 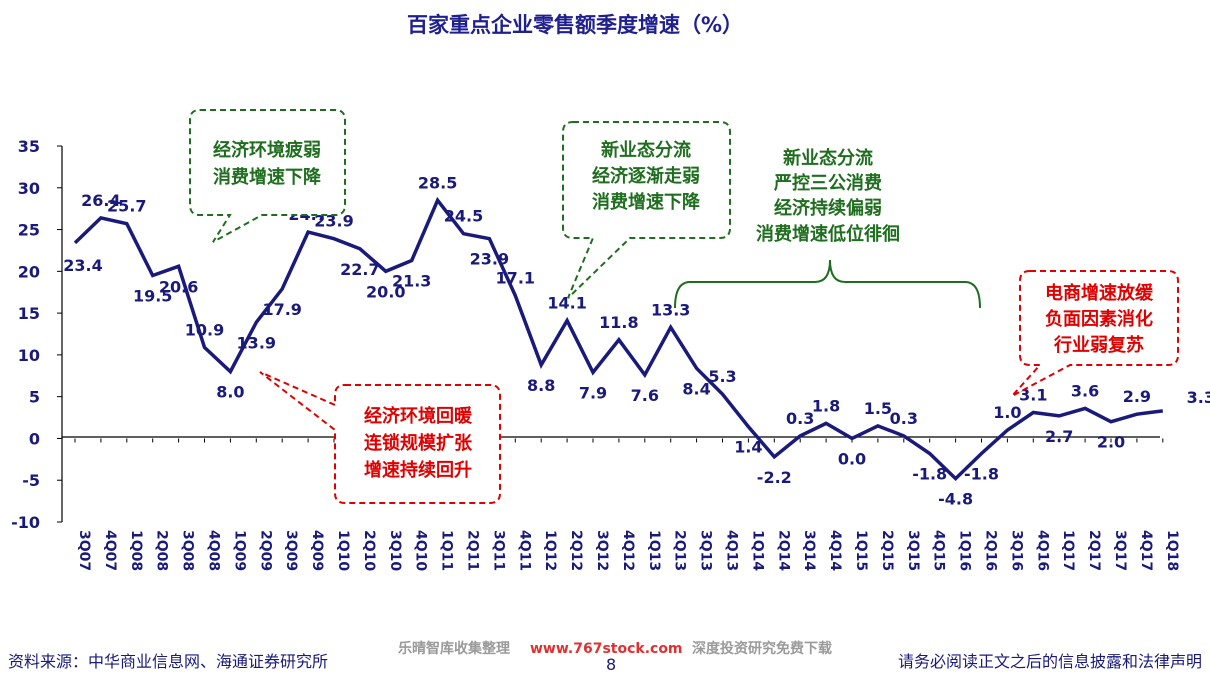 I want to click on x-tick-label: 1Q16, so click(x=965, y=550).